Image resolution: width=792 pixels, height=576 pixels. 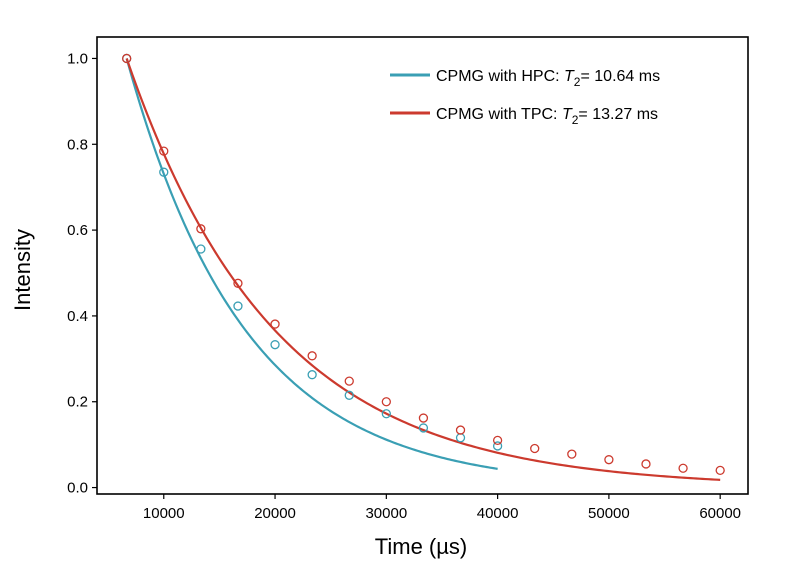 What do you see at coordinates (82, 273) in the screenshot?
I see `y-axis-ticks: 0.0 0.2 0.4 0.6 0.8 1.0` at bounding box center [82, 273].